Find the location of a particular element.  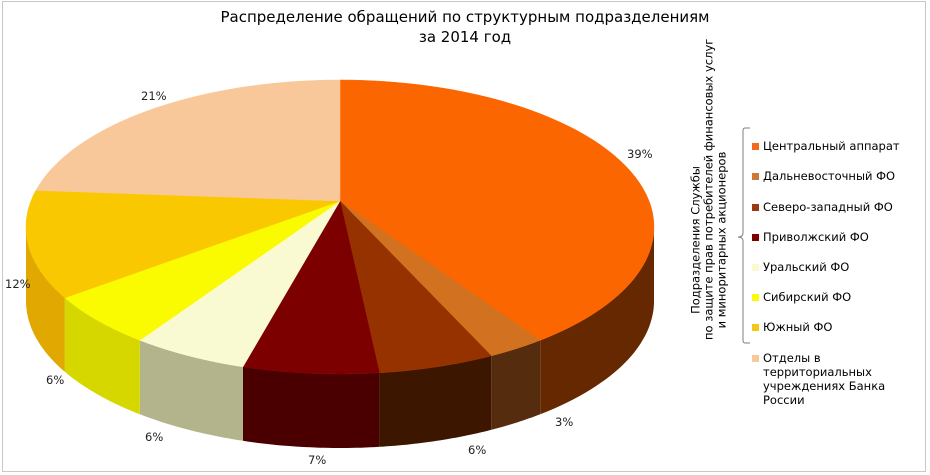

legend-item-far-east: Дальневосточный ФО is located at coordinates (823, 176).